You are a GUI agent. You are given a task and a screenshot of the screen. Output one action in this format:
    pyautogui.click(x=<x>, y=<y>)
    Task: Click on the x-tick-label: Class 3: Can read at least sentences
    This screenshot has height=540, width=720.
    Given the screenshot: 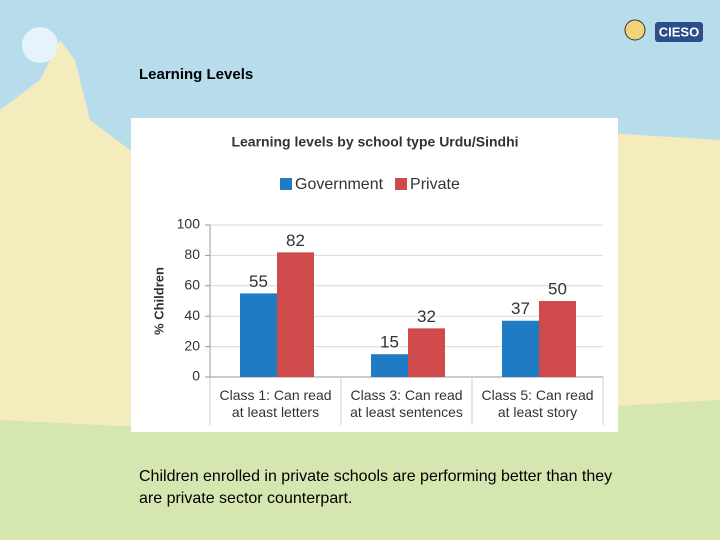 What is the action you would take?
    pyautogui.click(x=406, y=403)
    